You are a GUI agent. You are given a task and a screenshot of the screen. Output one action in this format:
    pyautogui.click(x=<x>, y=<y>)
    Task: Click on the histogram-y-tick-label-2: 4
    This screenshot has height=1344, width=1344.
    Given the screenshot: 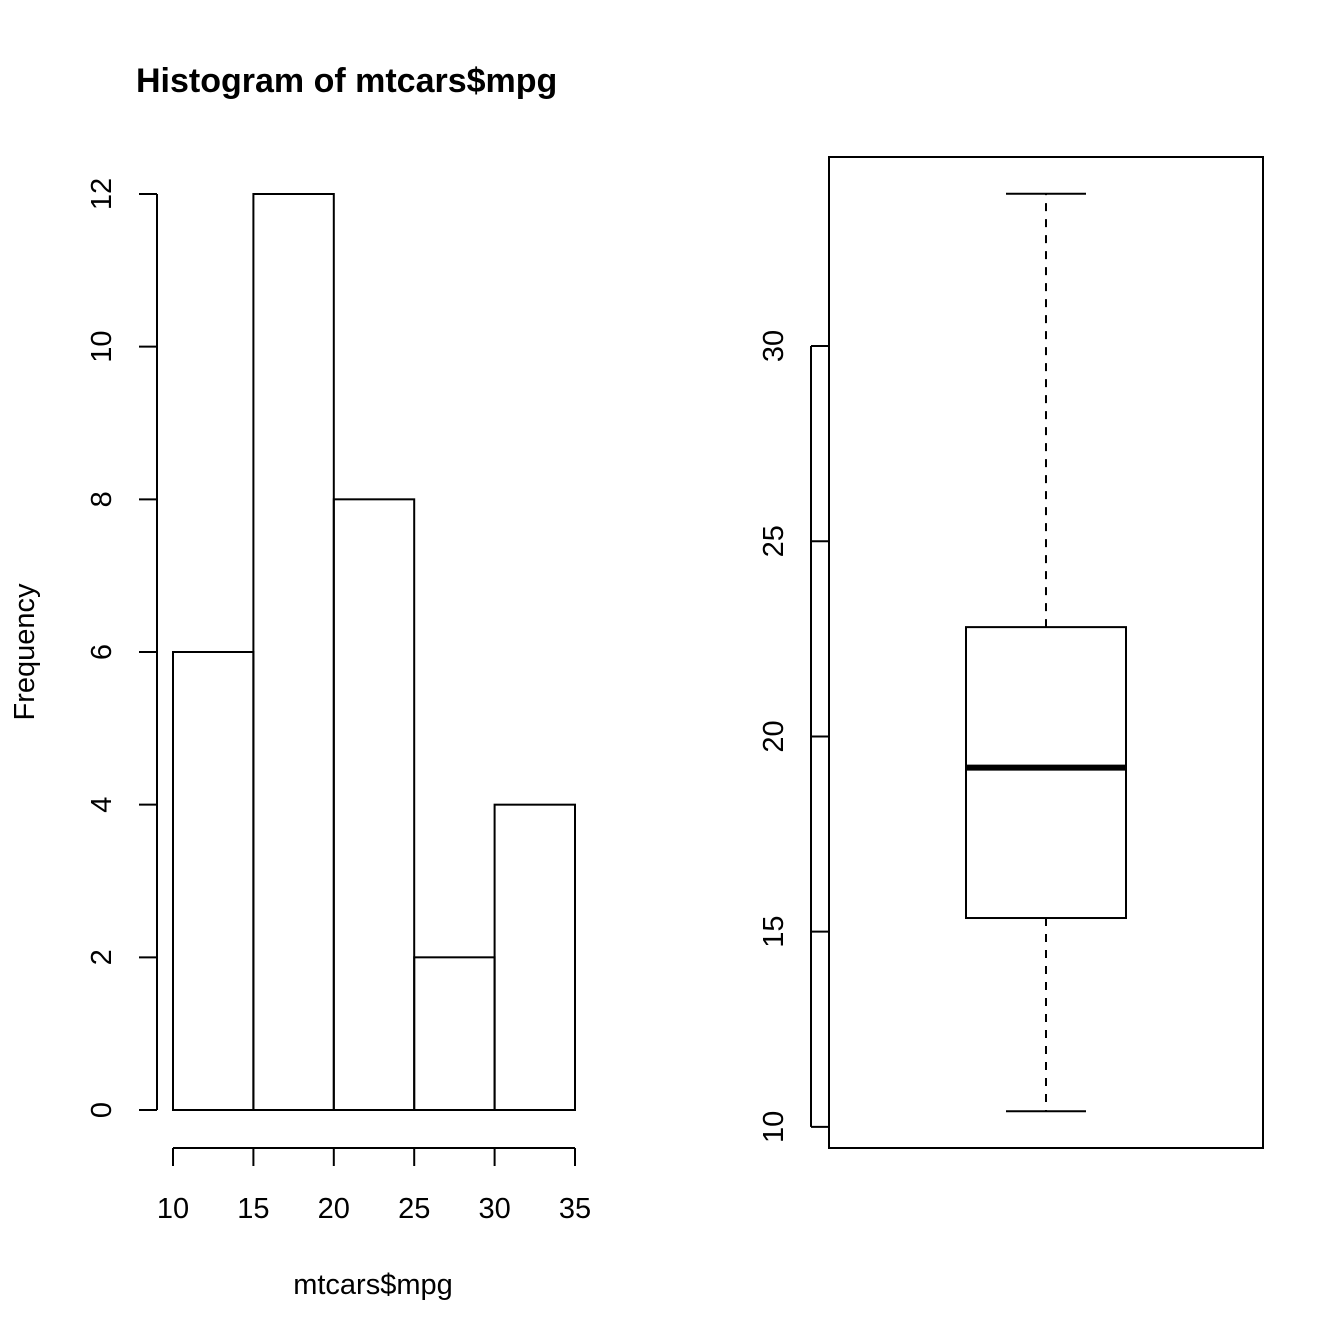 What is the action you would take?
    pyautogui.click(x=102, y=805)
    